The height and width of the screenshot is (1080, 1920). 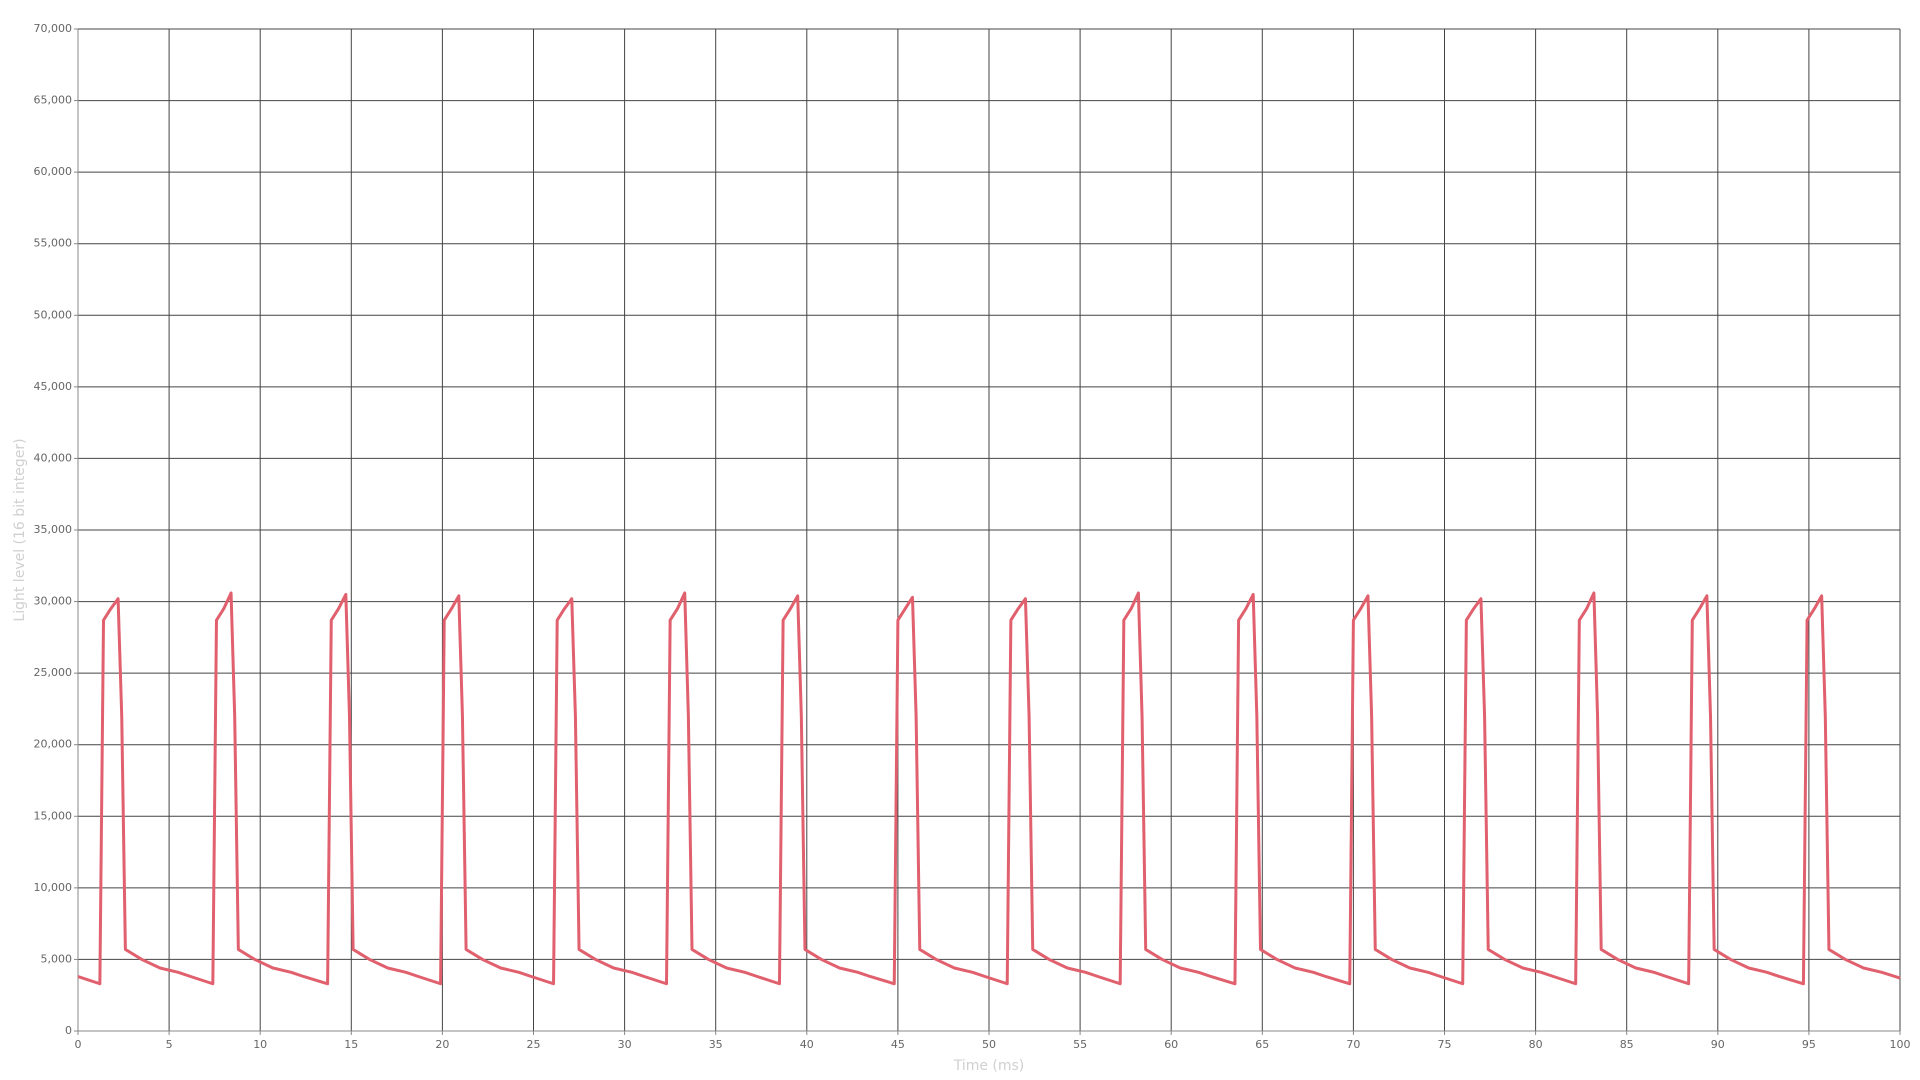 What do you see at coordinates (53, 887) in the screenshot?
I see `y-tick-label: 10,000` at bounding box center [53, 887].